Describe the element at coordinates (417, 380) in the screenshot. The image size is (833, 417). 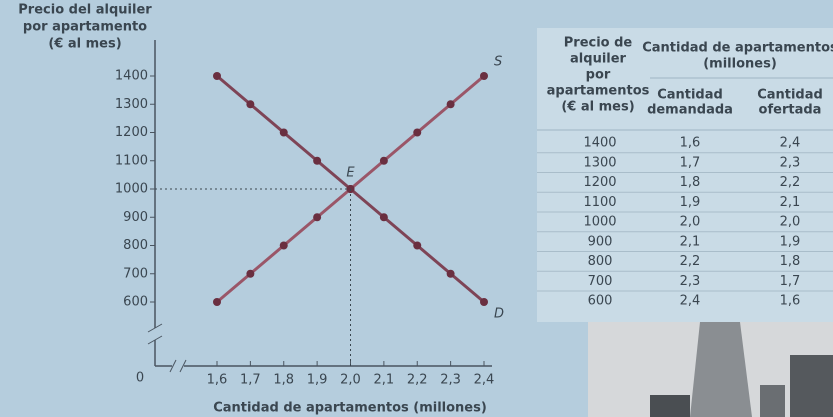
I see `x-tick-label: 2,2` at that location.